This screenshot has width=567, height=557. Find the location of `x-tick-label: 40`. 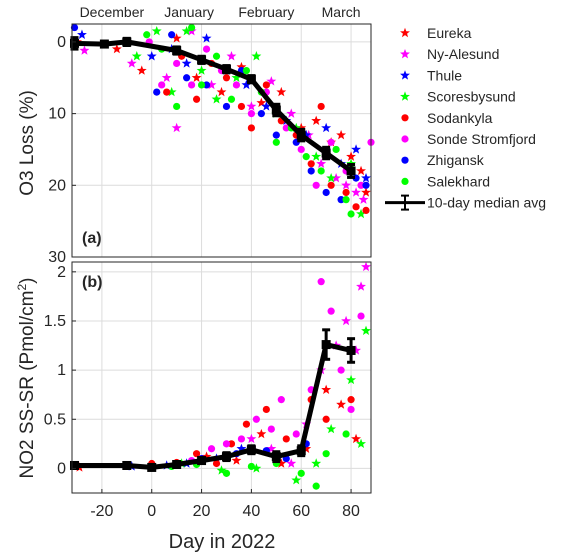

x-tick-label: 40 is located at coordinates (252, 511).